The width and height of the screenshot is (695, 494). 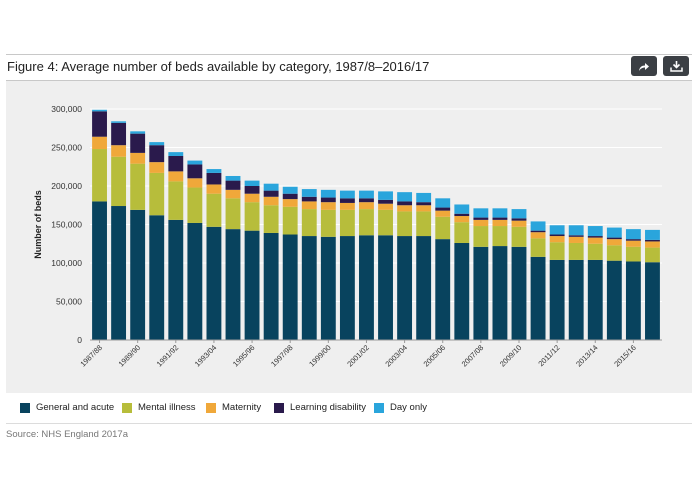 I want to click on x-tick-label: 2011/12, so click(x=548, y=355).